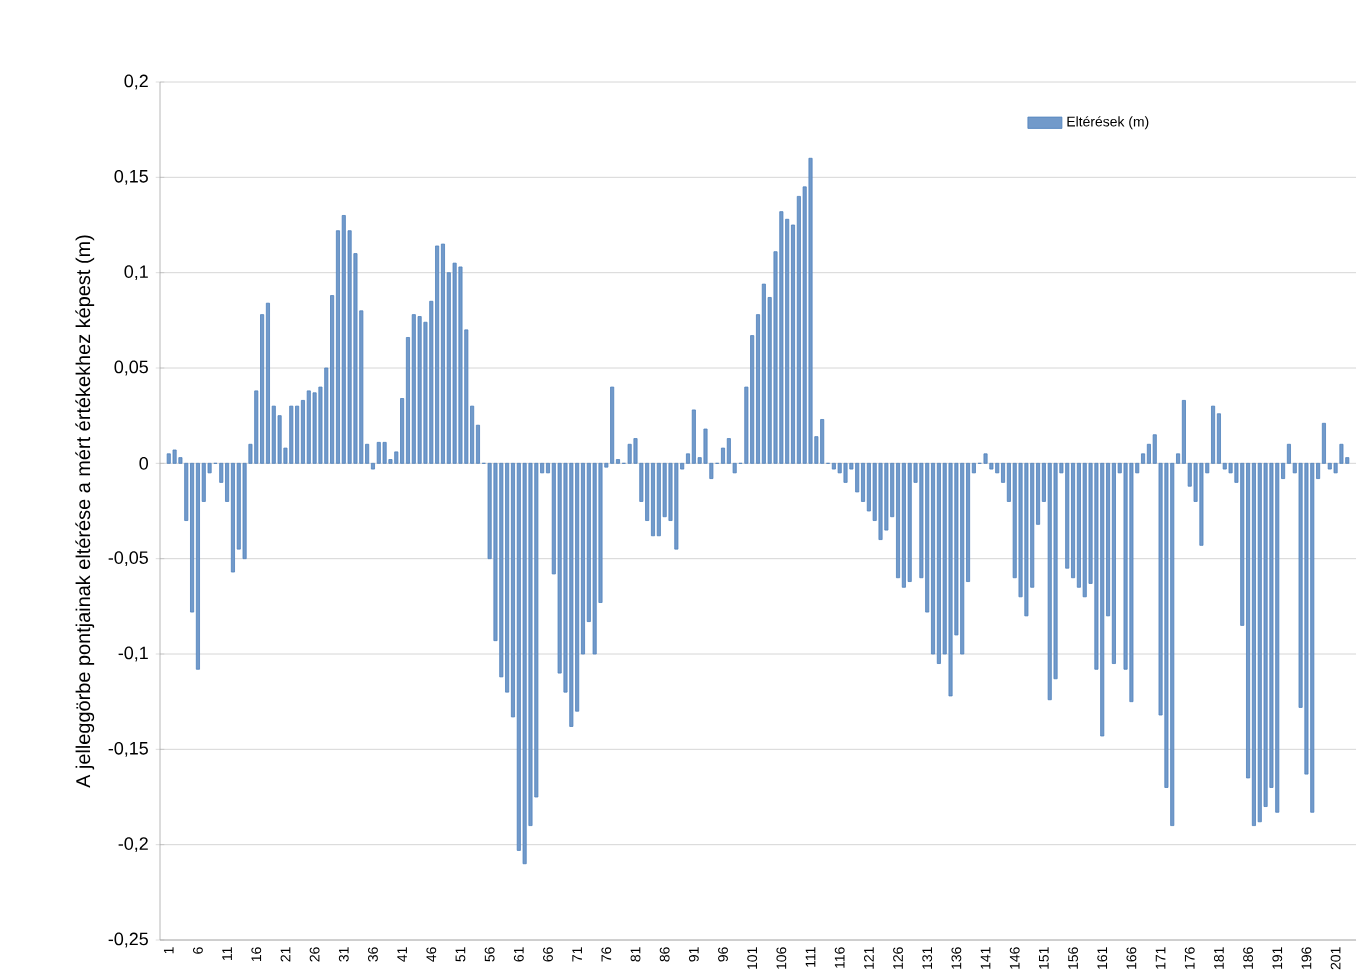 This screenshot has width=1368, height=978. I want to click on y-tick-label: 0,15, so click(131, 177).